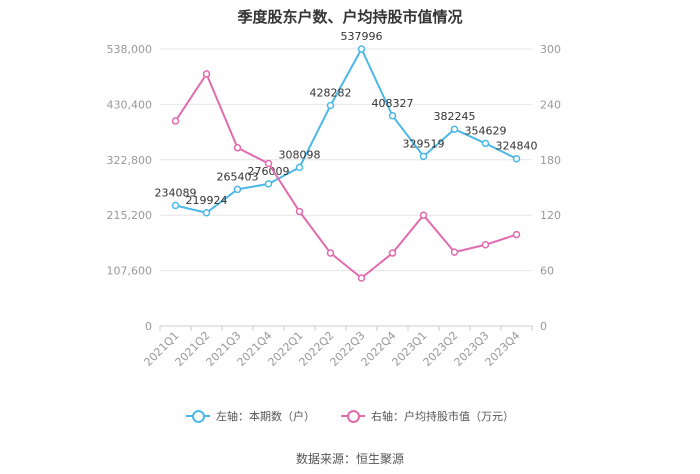 Image resolution: width=700 pixels, height=474 pixels. What do you see at coordinates (442, 416) in the screenshot?
I see `legend-right-label: 右轴：户均持股市值（万元）` at bounding box center [442, 416].